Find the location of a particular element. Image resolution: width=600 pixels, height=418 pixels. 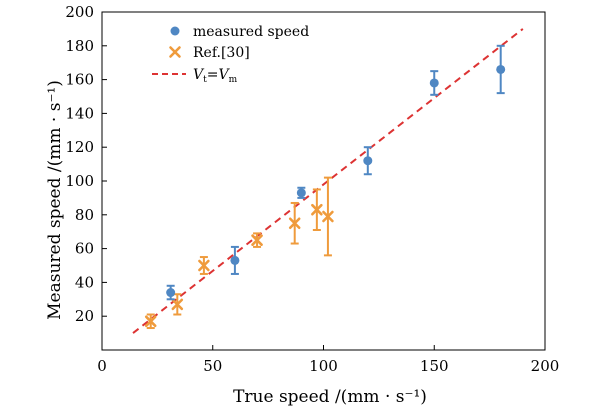

legend-marker-measured is located at coordinates (175, 31).